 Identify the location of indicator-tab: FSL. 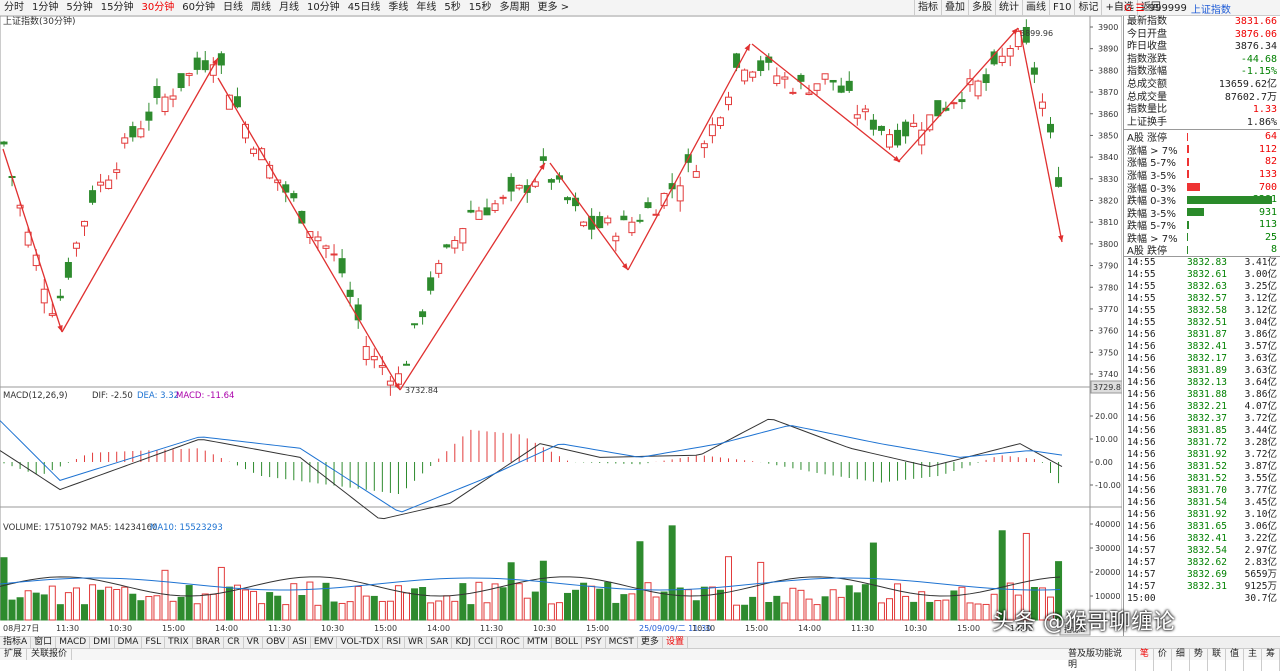
(154, 642).